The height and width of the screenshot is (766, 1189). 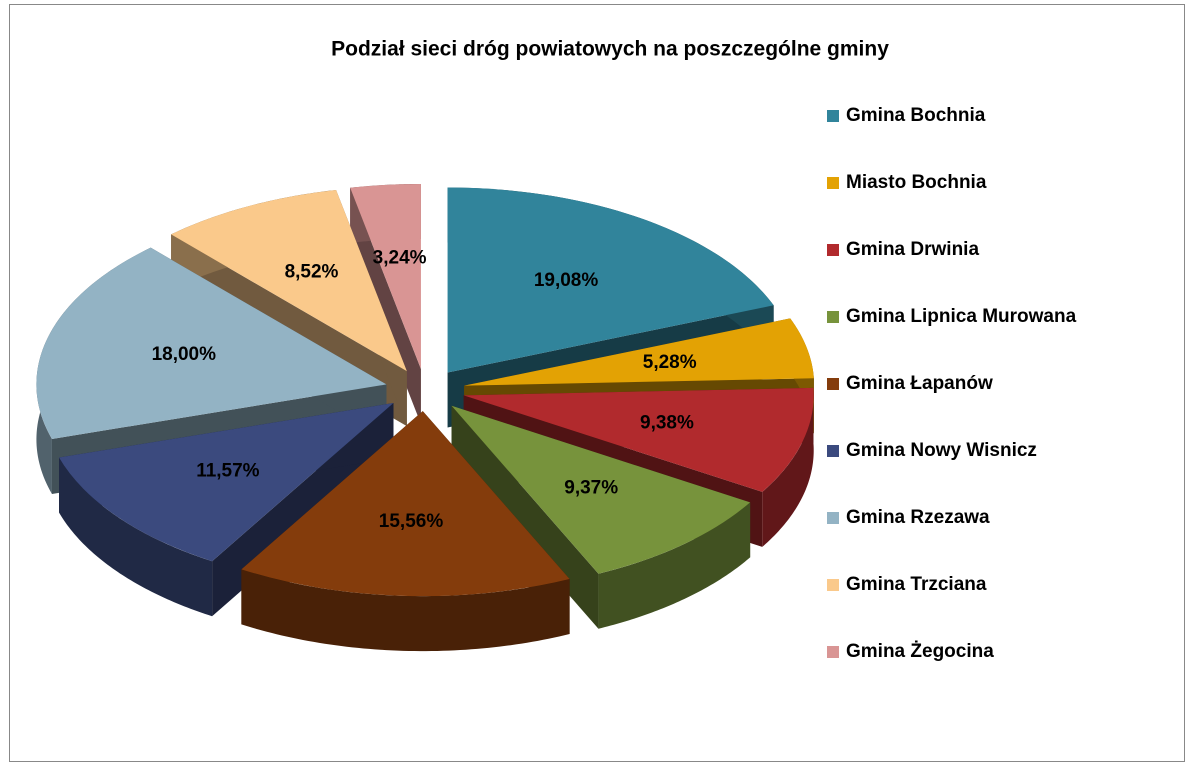 What do you see at coordinates (184, 354) in the screenshot?
I see `data-label: 18,00%` at bounding box center [184, 354].